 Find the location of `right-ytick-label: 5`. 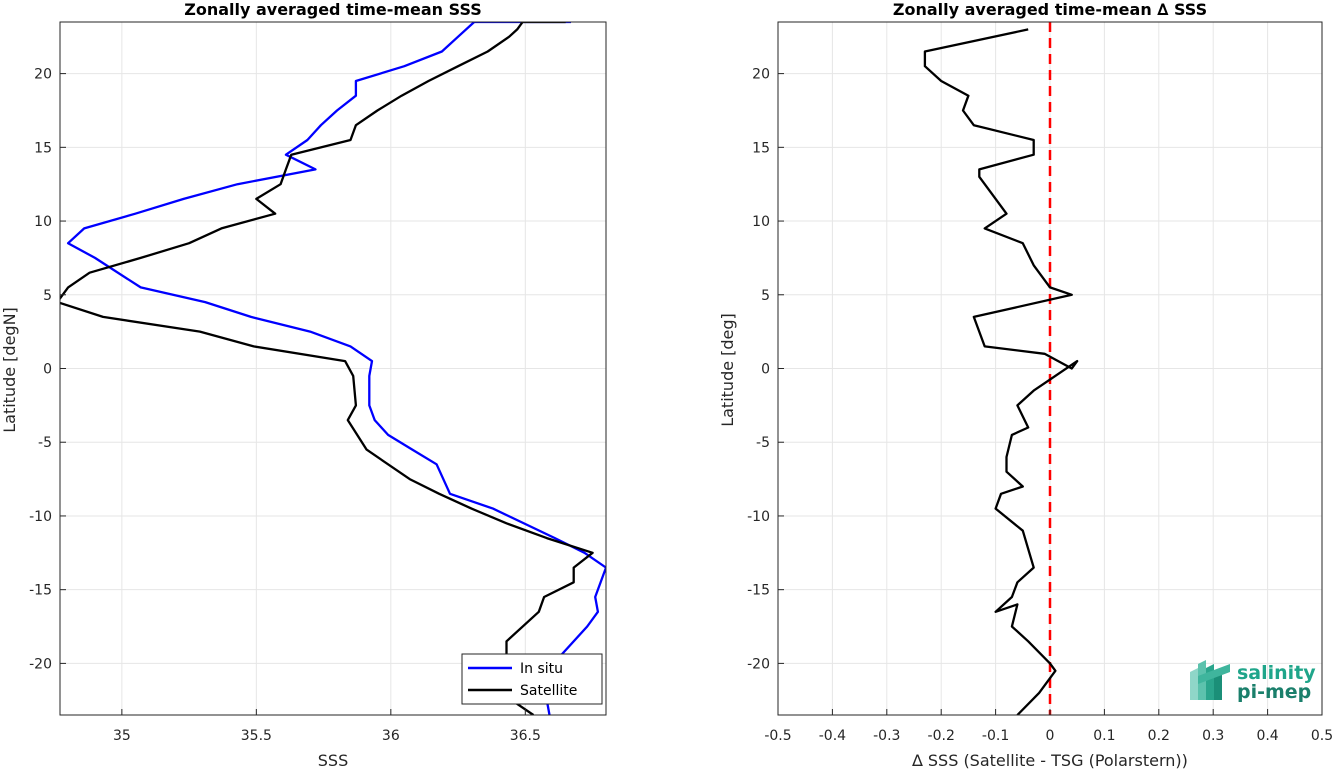

right-ytick-label: 5 is located at coordinates (765, 296).